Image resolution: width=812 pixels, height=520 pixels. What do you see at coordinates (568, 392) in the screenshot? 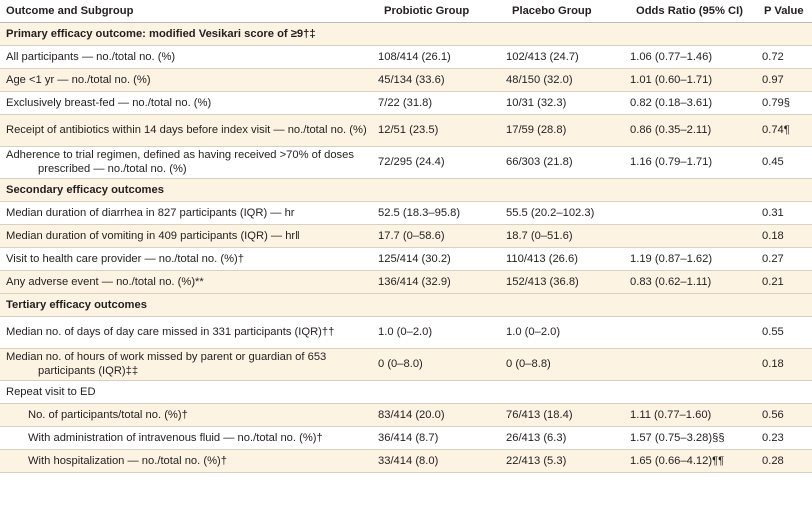
I see `placebo-value` at bounding box center [568, 392].